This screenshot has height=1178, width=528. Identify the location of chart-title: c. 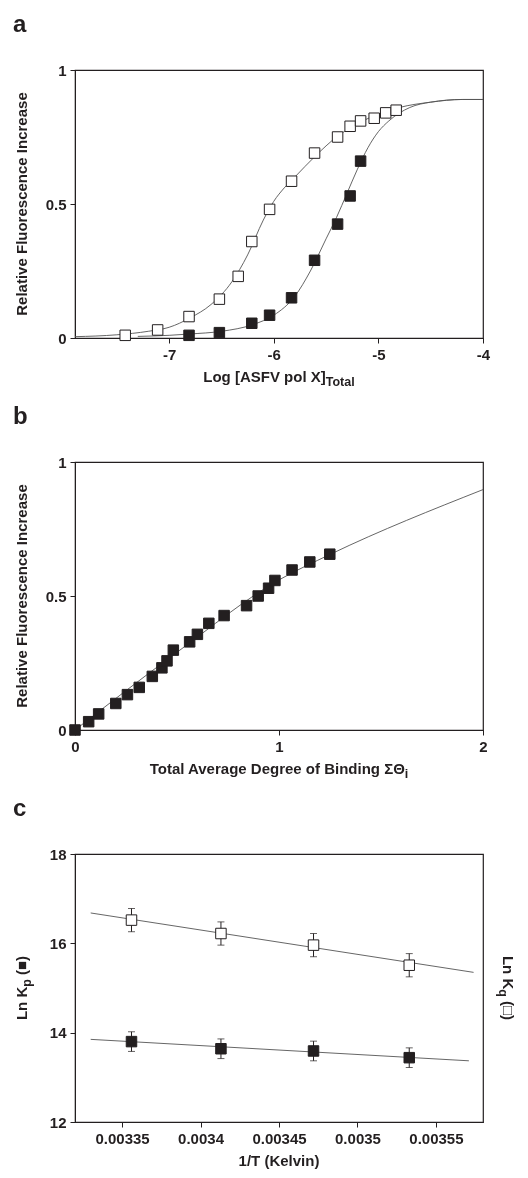
(20, 807).